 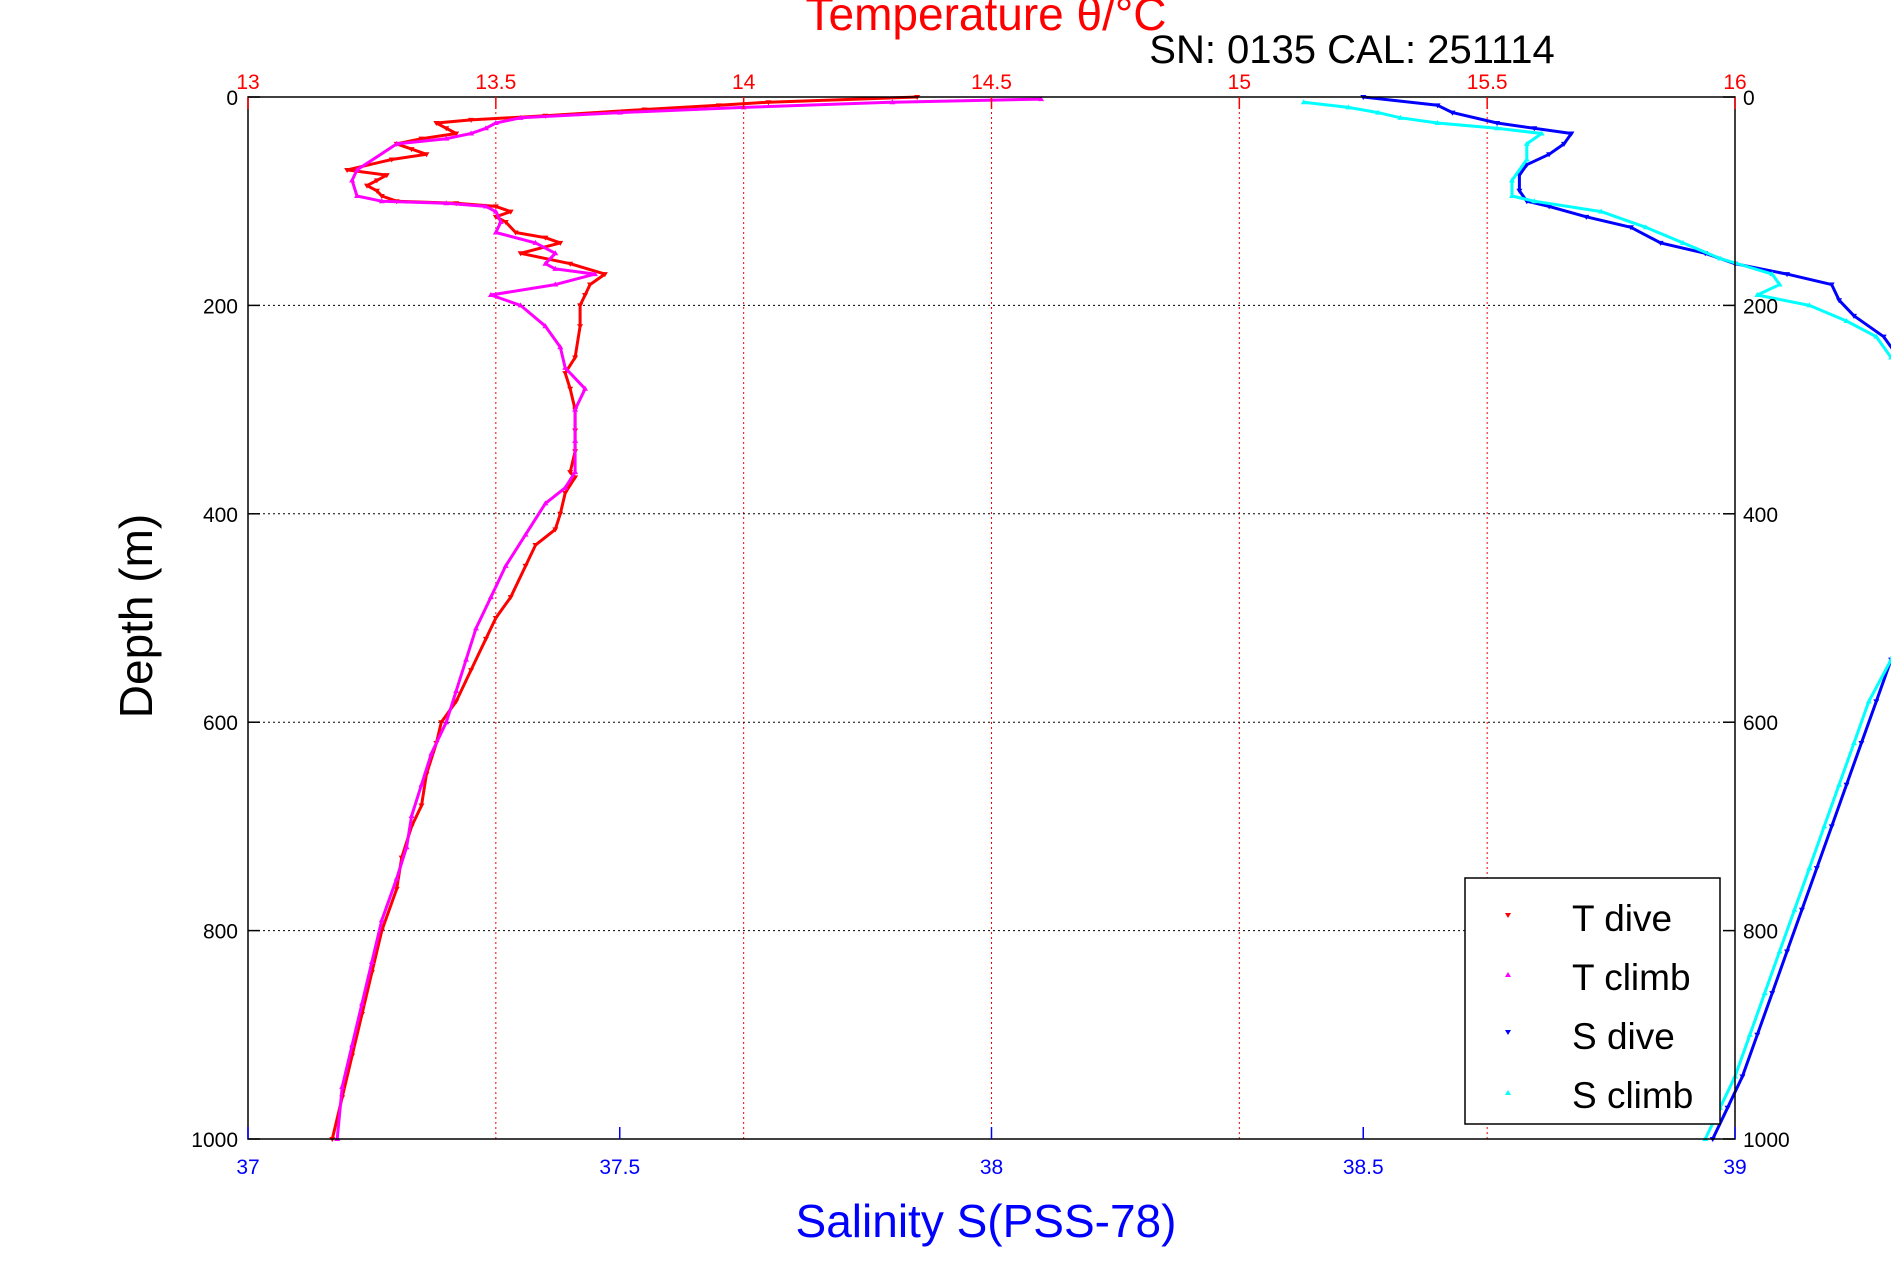 I want to click on salinity-tick-label: 38, so click(x=991, y=1167).